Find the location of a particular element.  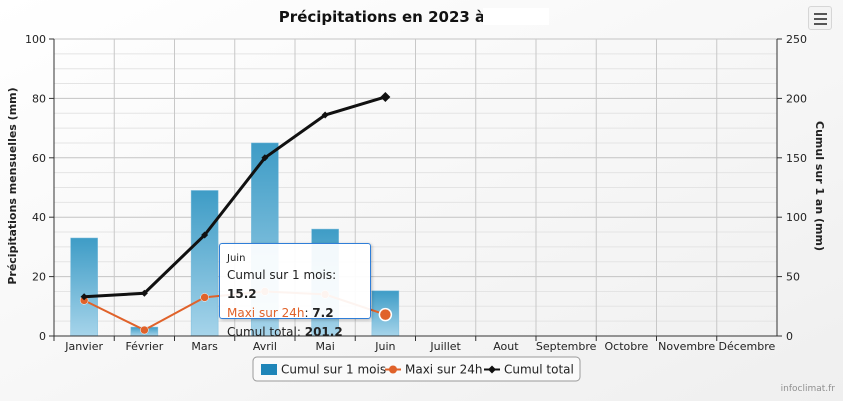

tooltip-label: Maxi sur 24h is located at coordinates (266, 313).